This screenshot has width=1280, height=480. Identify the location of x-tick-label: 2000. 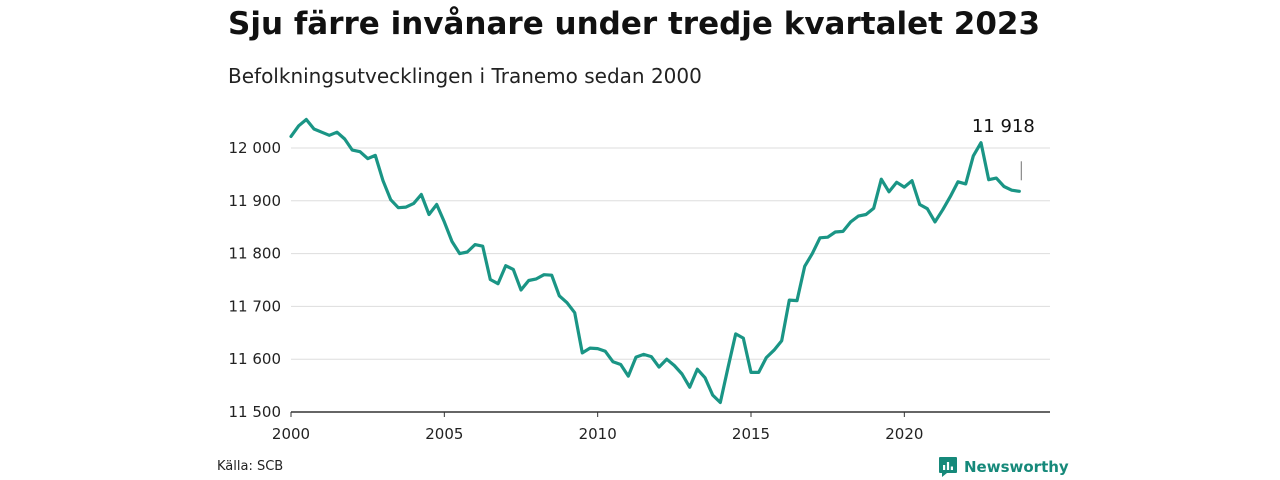
(291, 434).